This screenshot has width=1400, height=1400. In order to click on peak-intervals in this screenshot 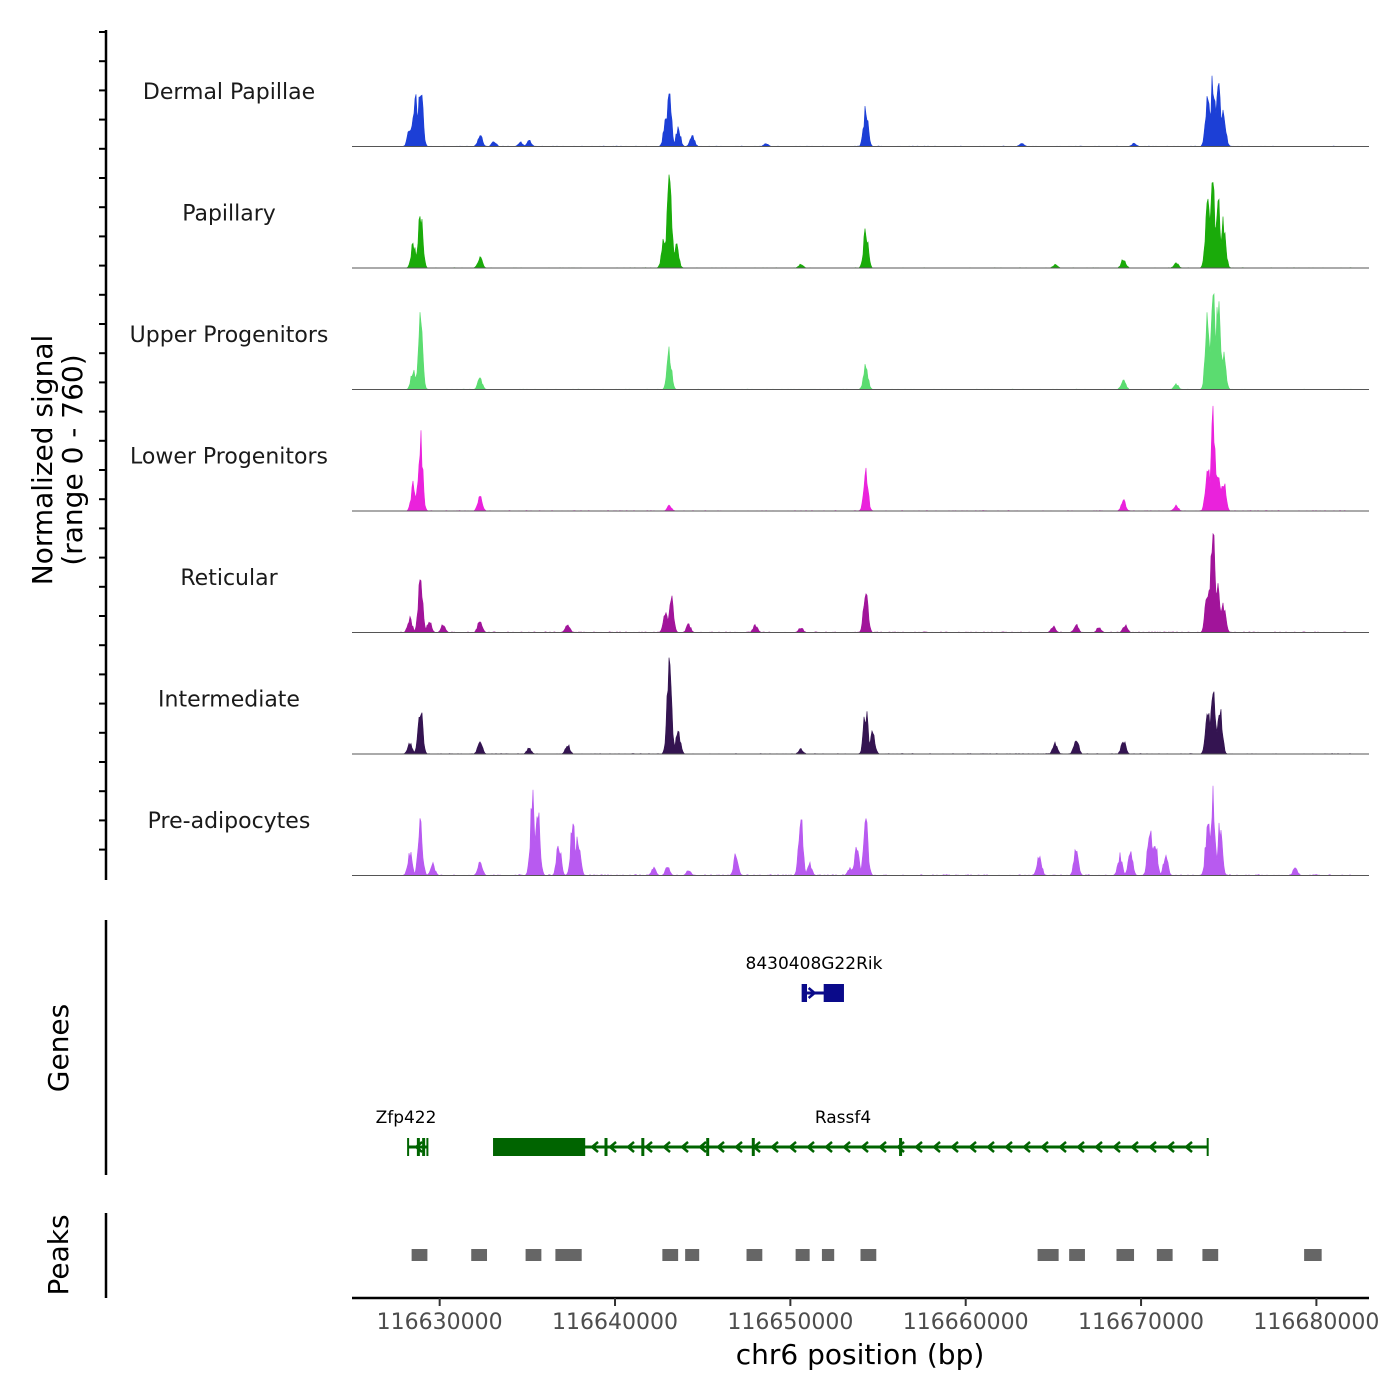, I will do `click(866, 1255)`.